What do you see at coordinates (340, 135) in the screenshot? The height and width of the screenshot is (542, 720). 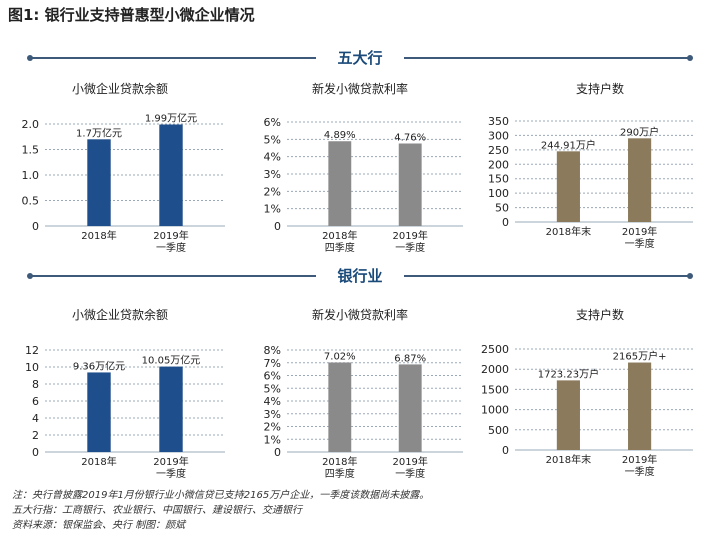 I see `data-label: 4.89%` at bounding box center [340, 135].